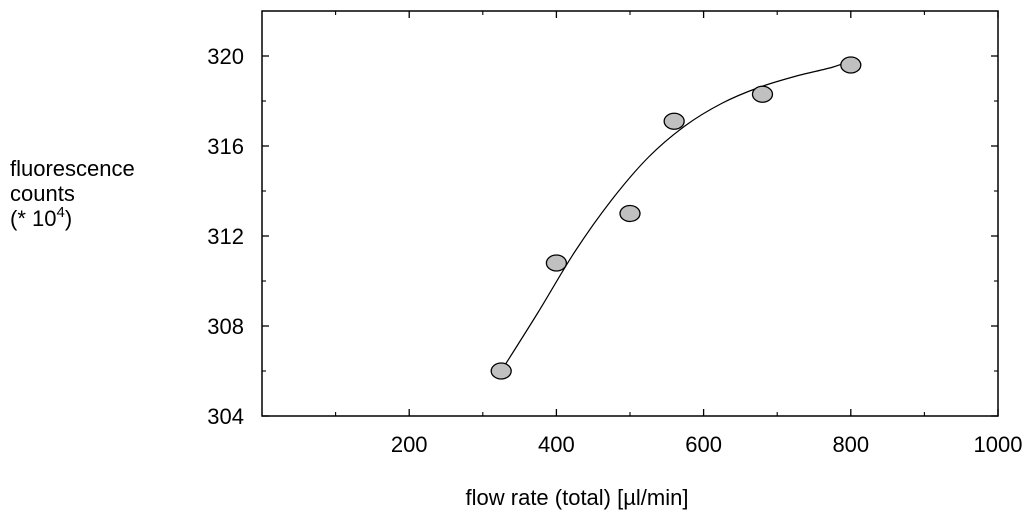  Describe the element at coordinates (225, 416) in the screenshot. I see `y-tick-label: 304` at that location.